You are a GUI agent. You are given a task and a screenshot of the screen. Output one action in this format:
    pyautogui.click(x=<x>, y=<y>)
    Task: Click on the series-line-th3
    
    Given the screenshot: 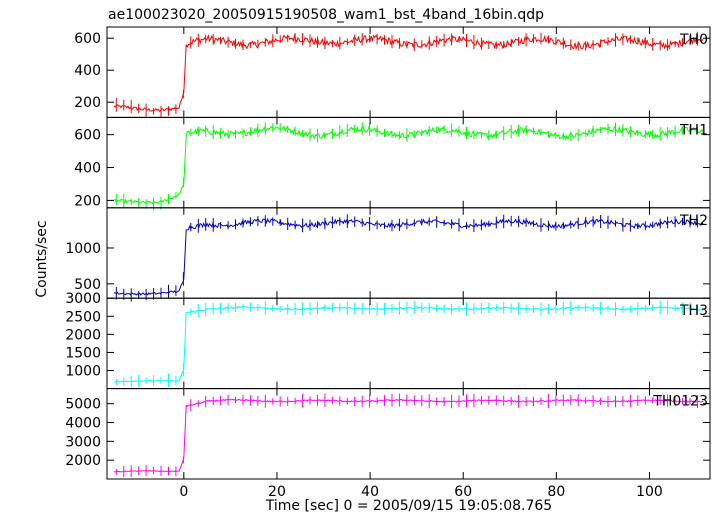 What is the action you would take?
    pyautogui.click(x=408, y=344)
    